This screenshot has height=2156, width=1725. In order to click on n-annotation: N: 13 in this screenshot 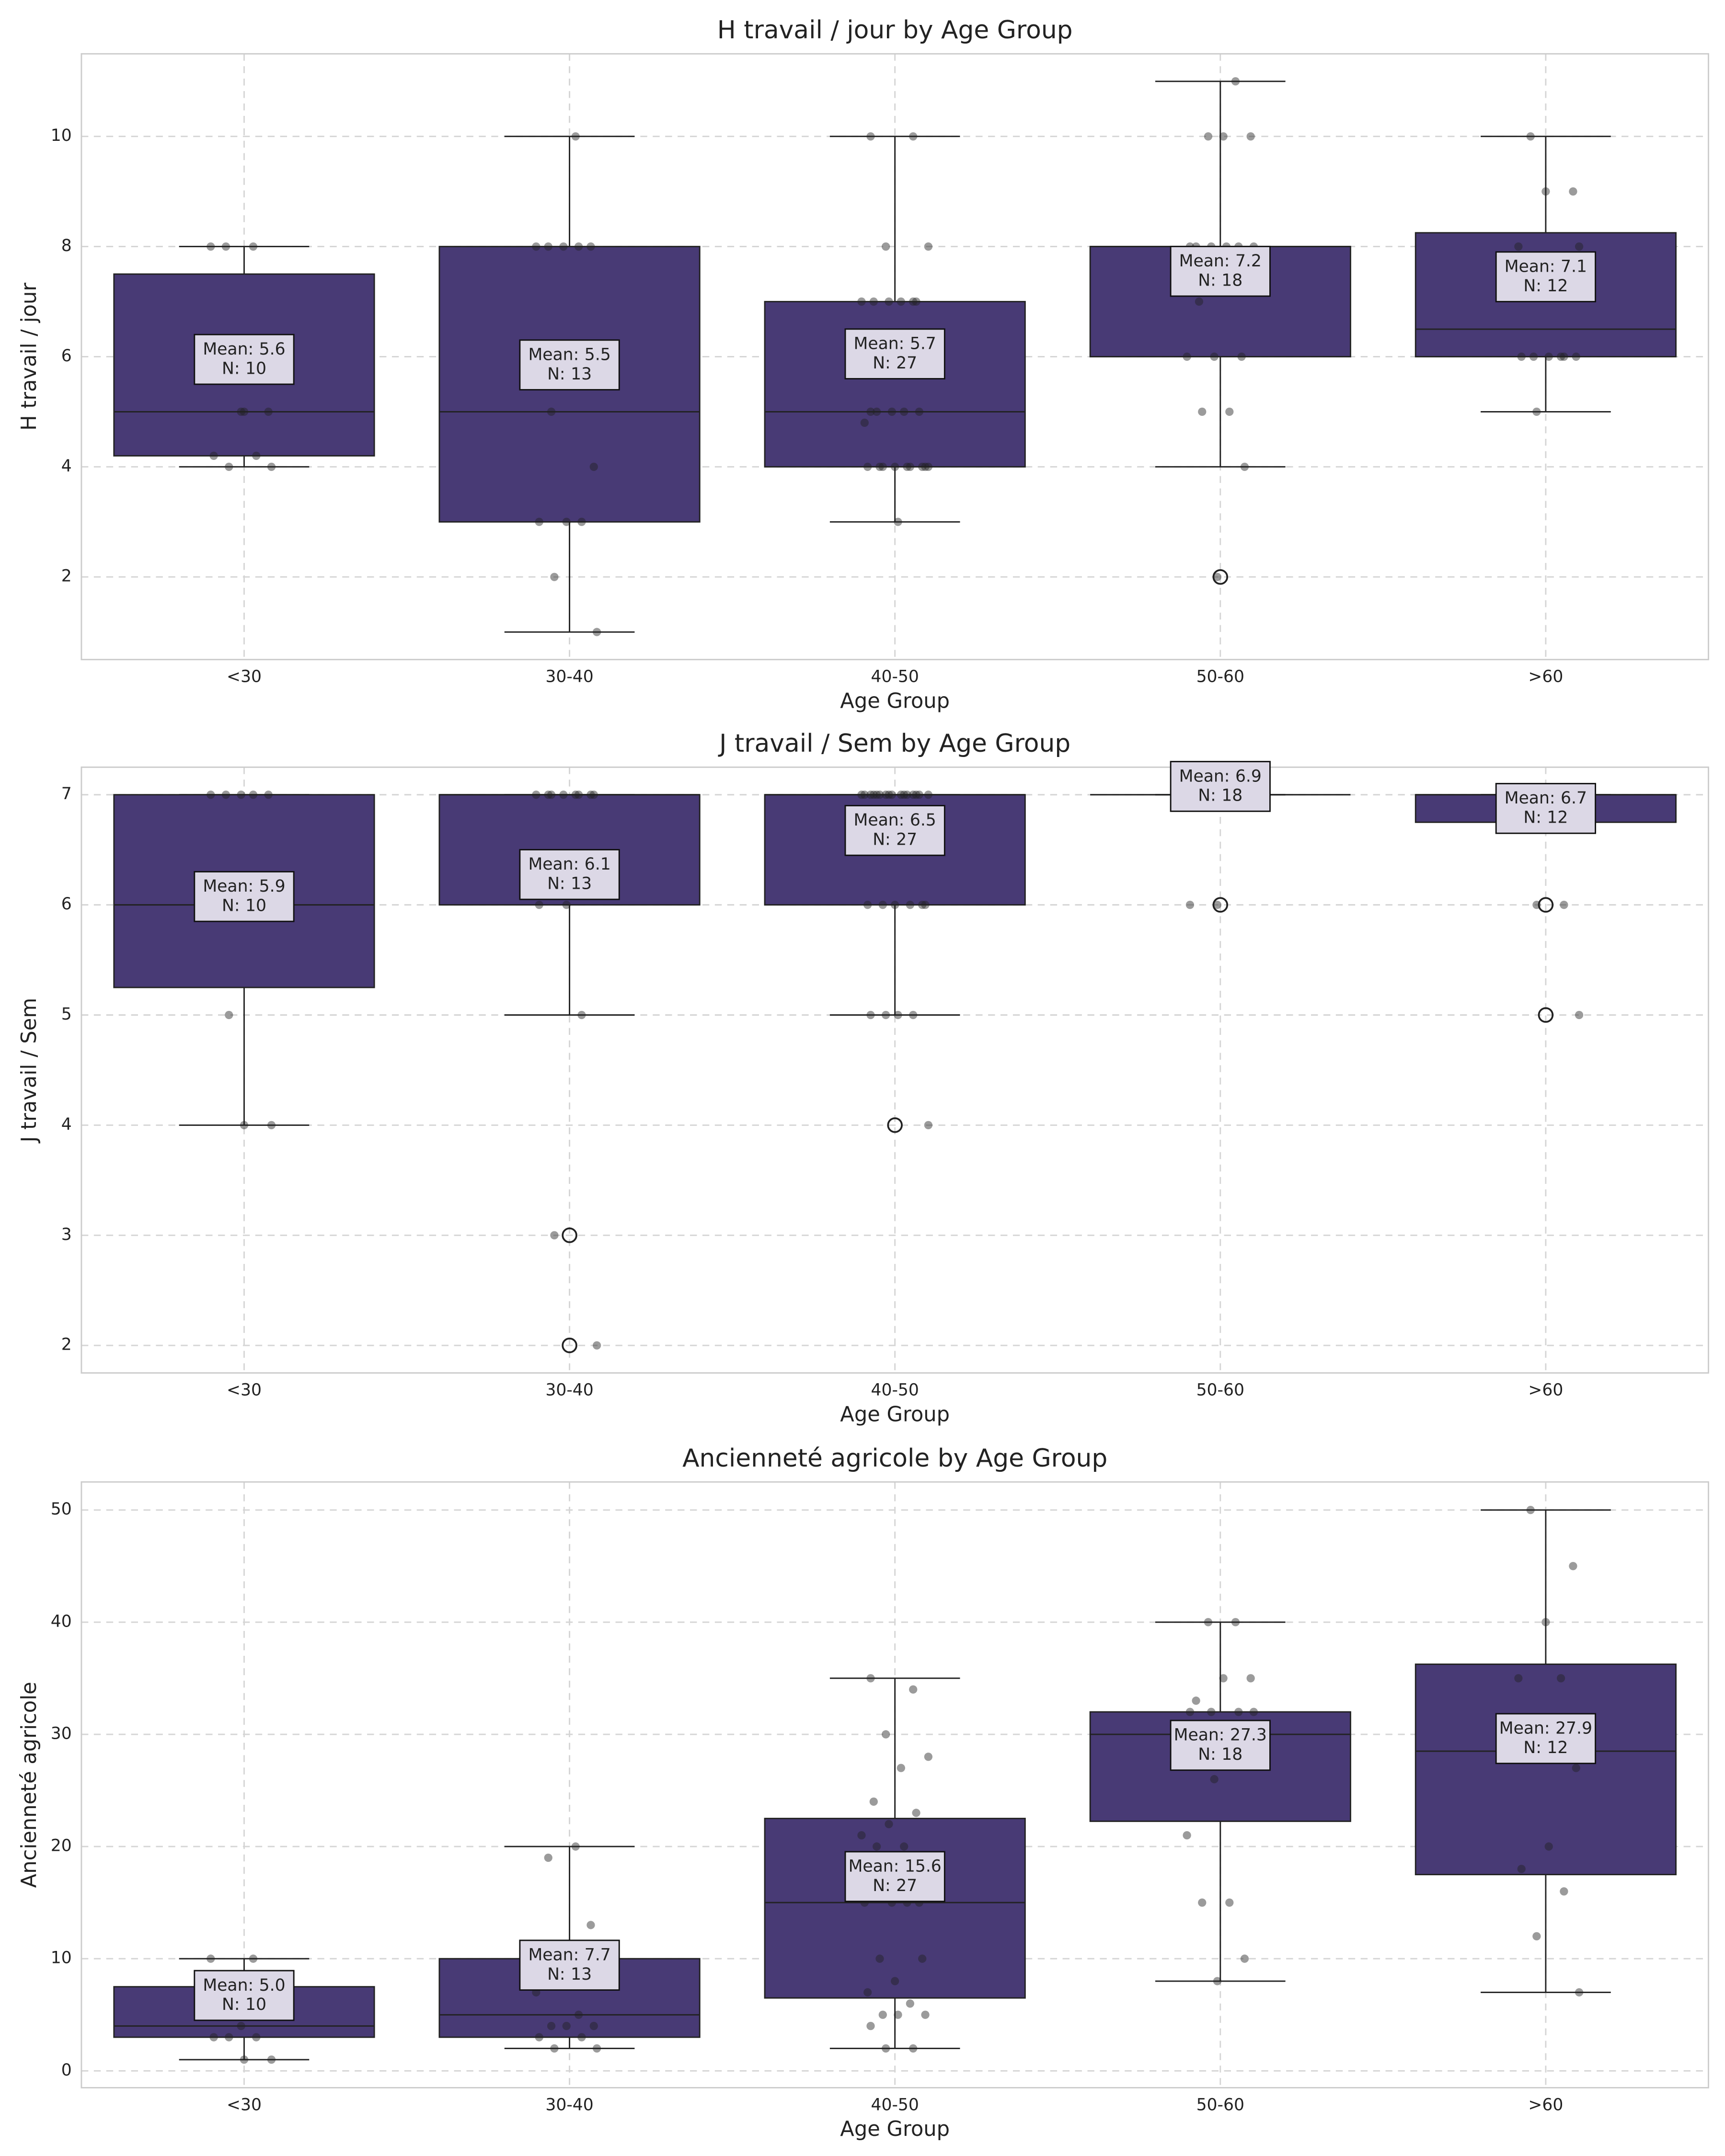, I will do `click(569, 373)`.